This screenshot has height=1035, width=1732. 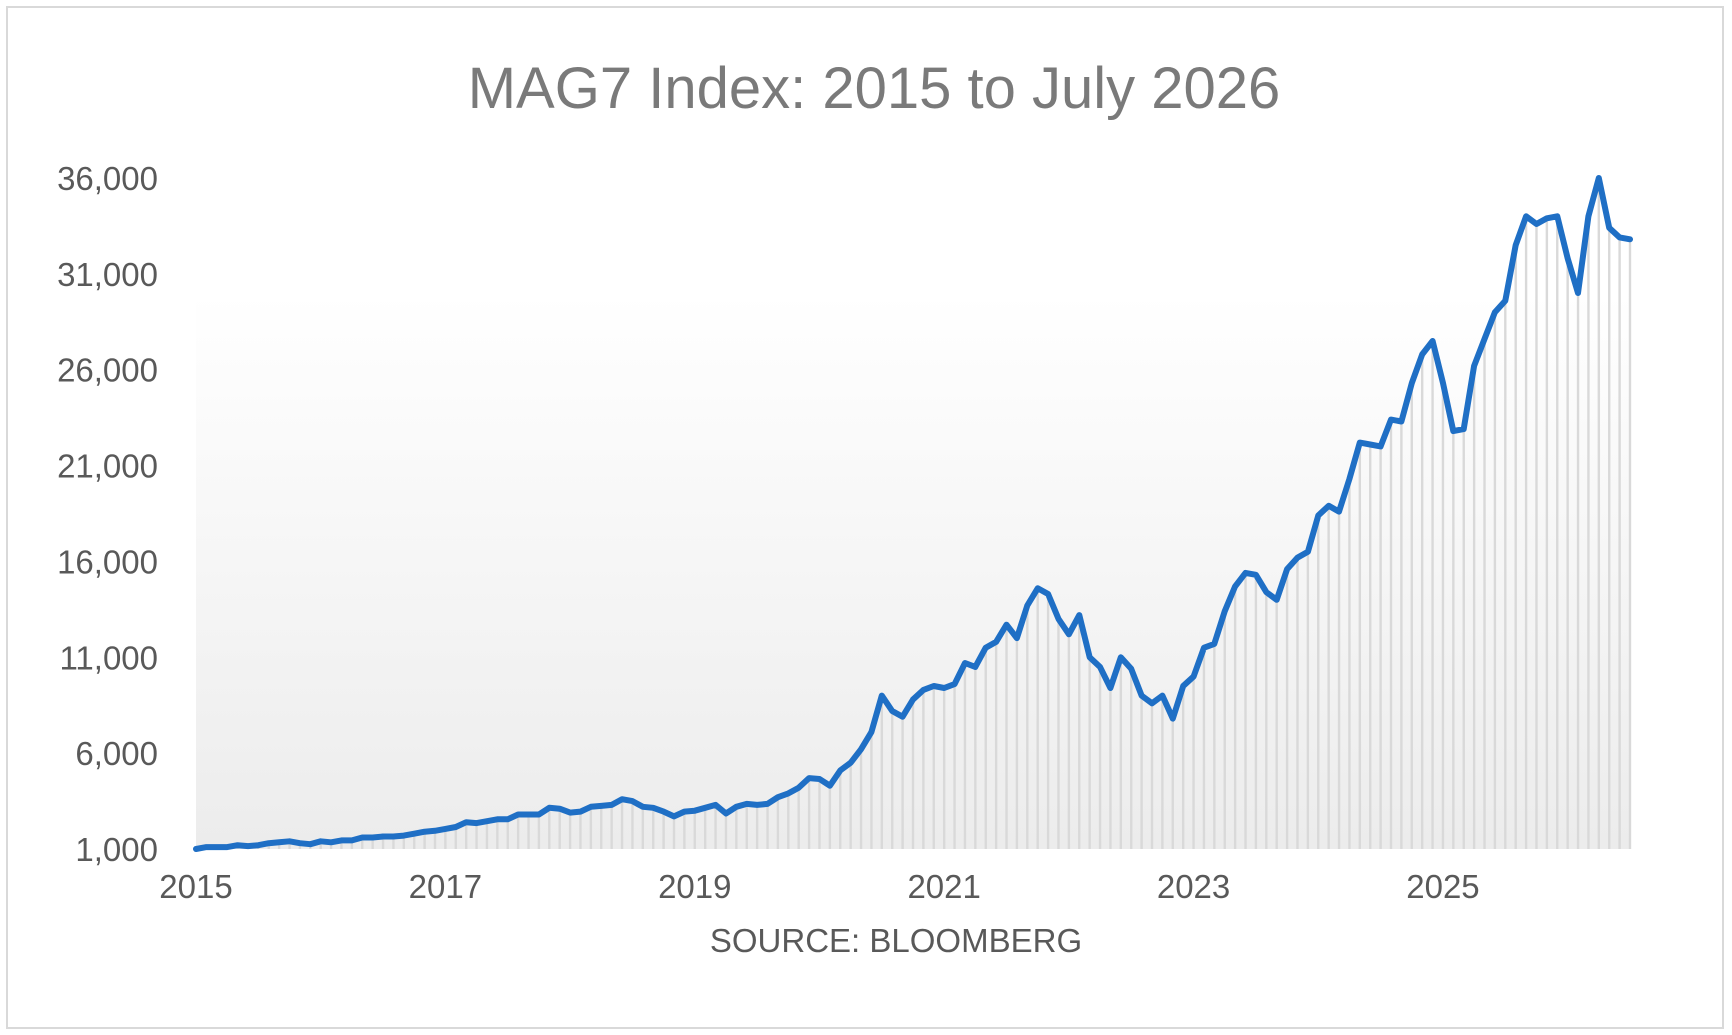 What do you see at coordinates (1193, 886) in the screenshot?
I see `x-tick-label: 2023` at bounding box center [1193, 886].